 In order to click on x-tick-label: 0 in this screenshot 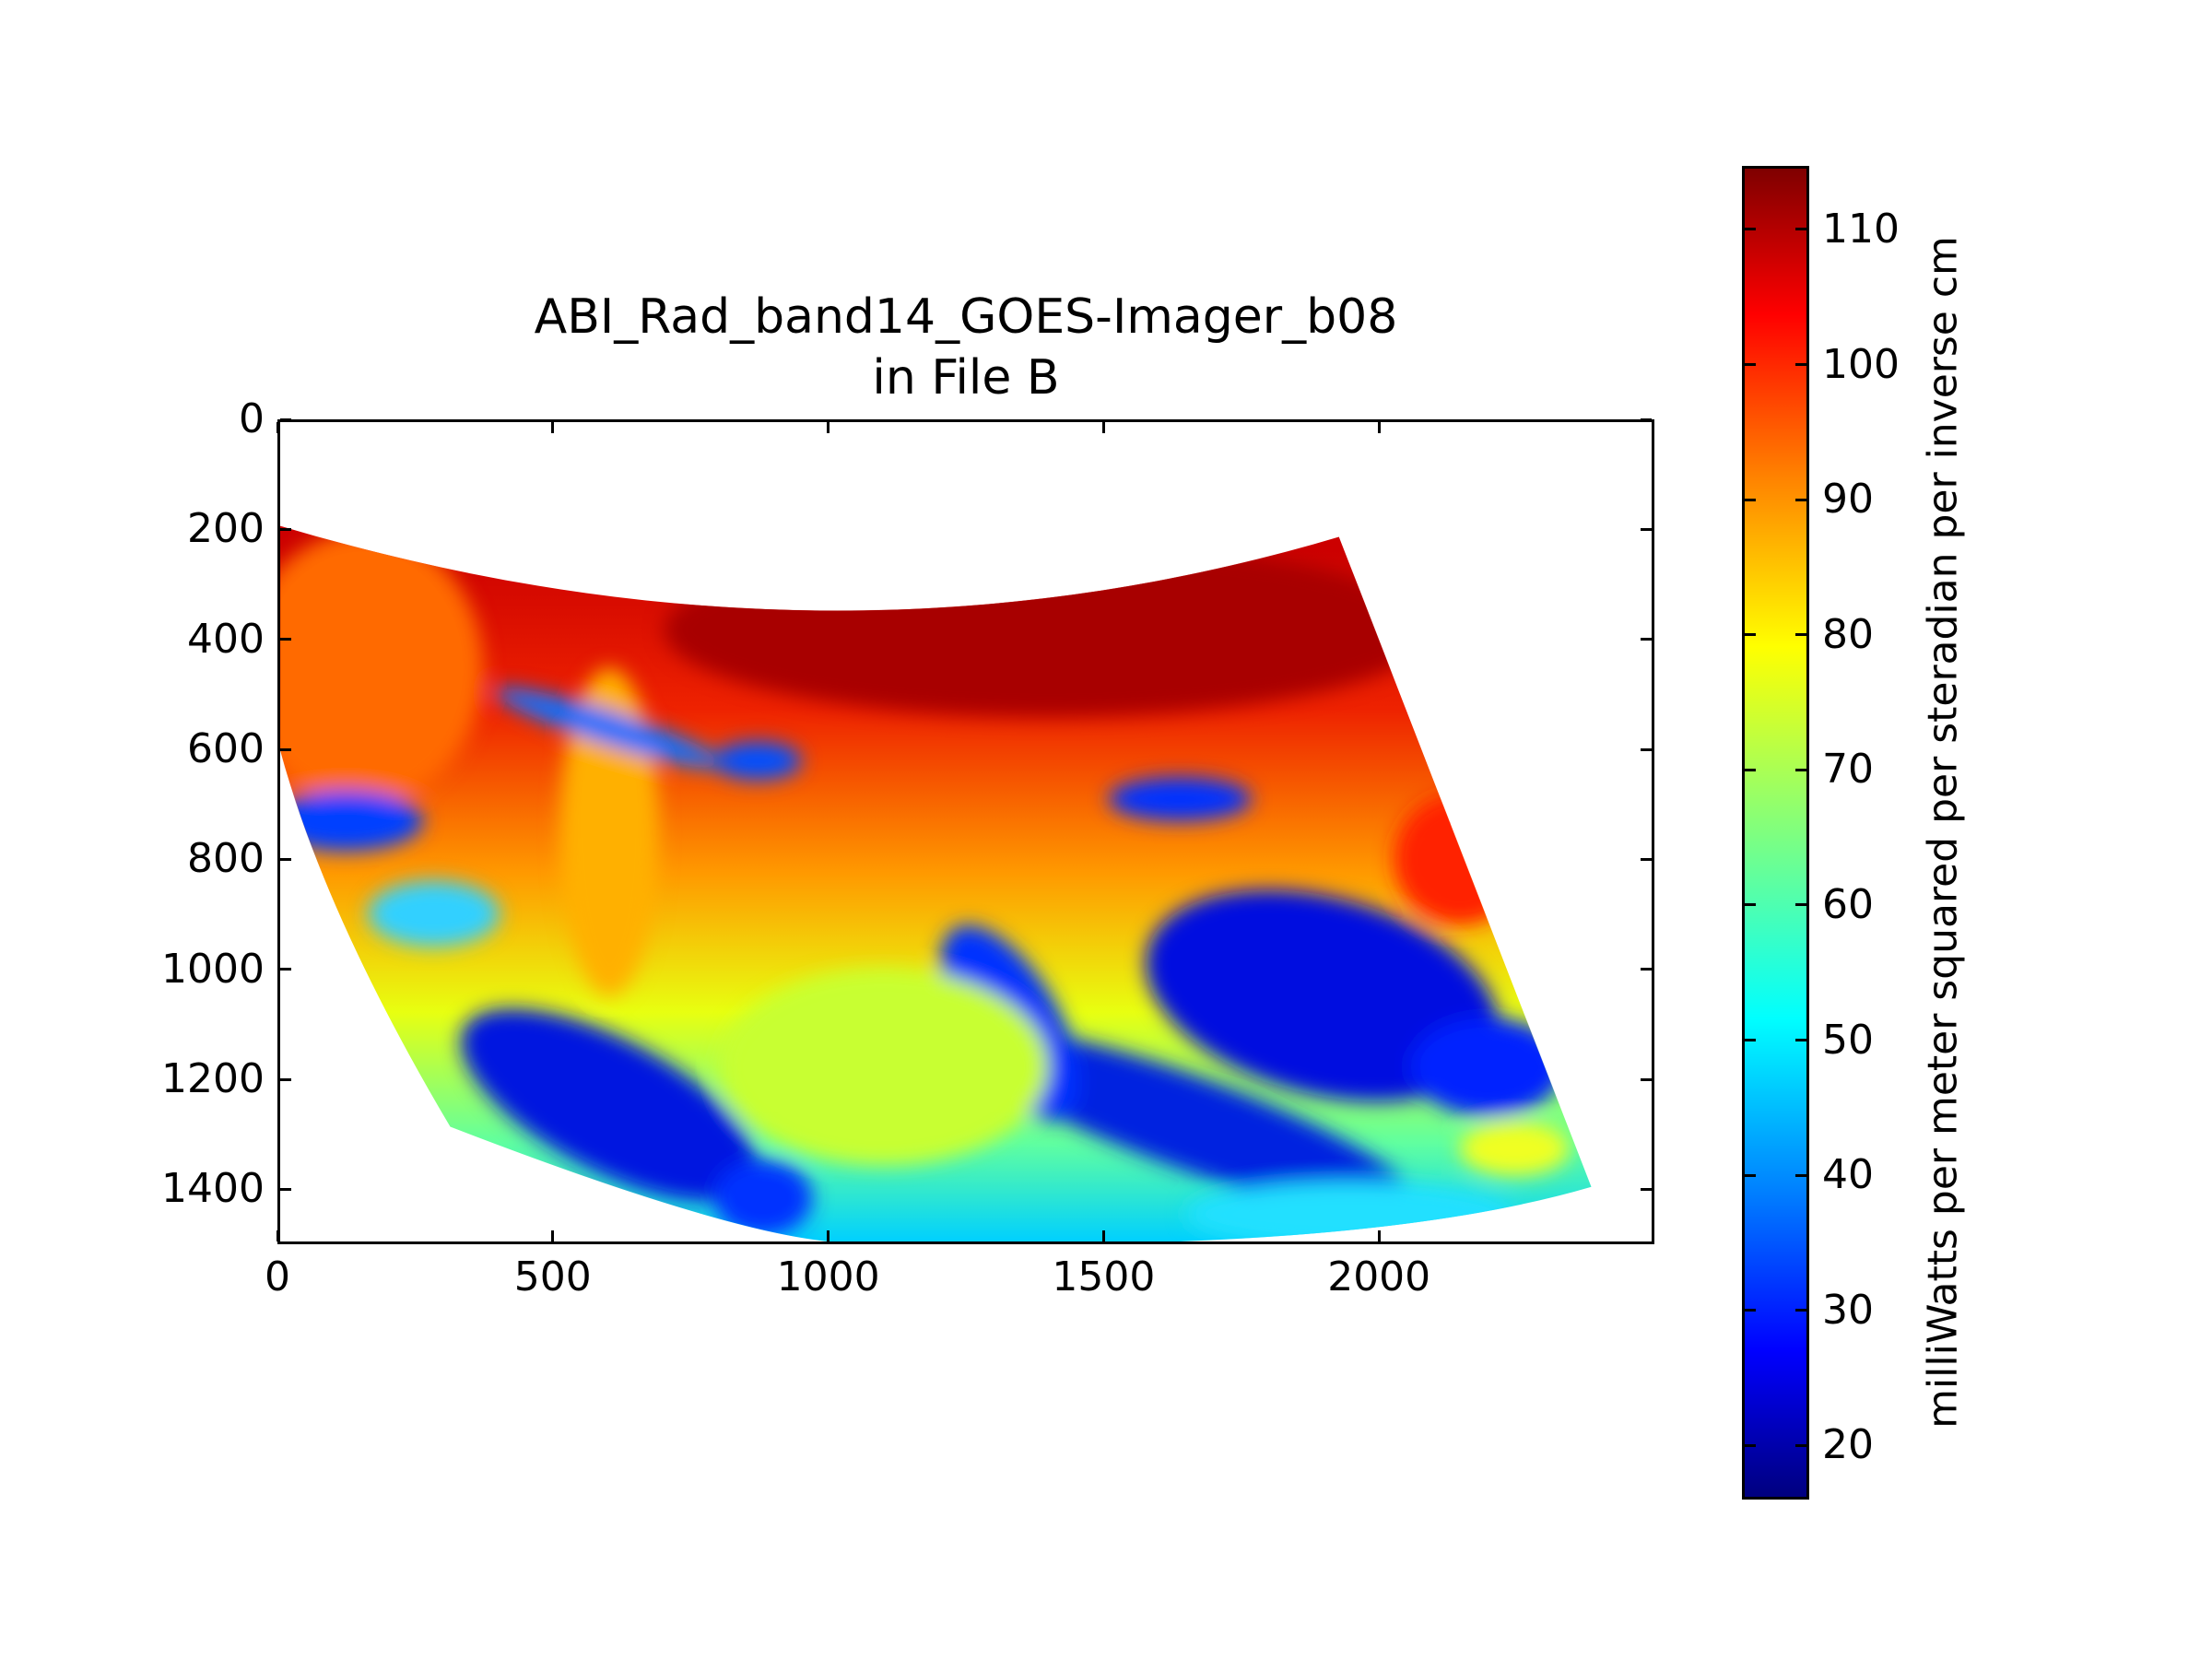, I will do `click(277, 1276)`.